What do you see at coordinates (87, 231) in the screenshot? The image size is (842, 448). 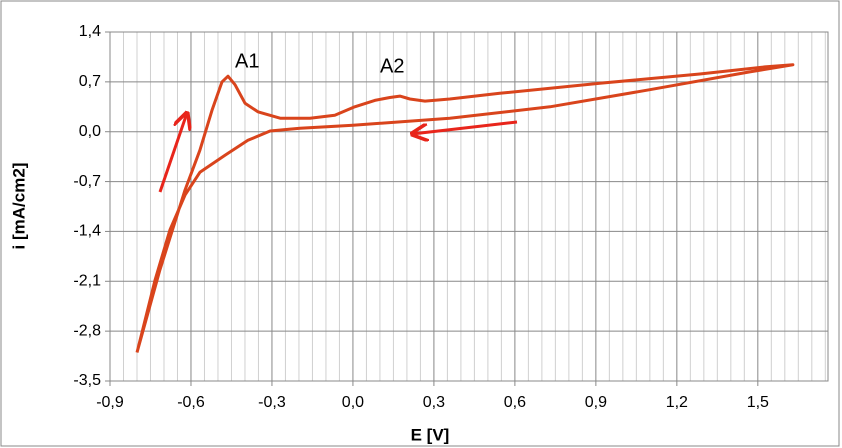 I see `y-tick-label: -1,4` at bounding box center [87, 231].